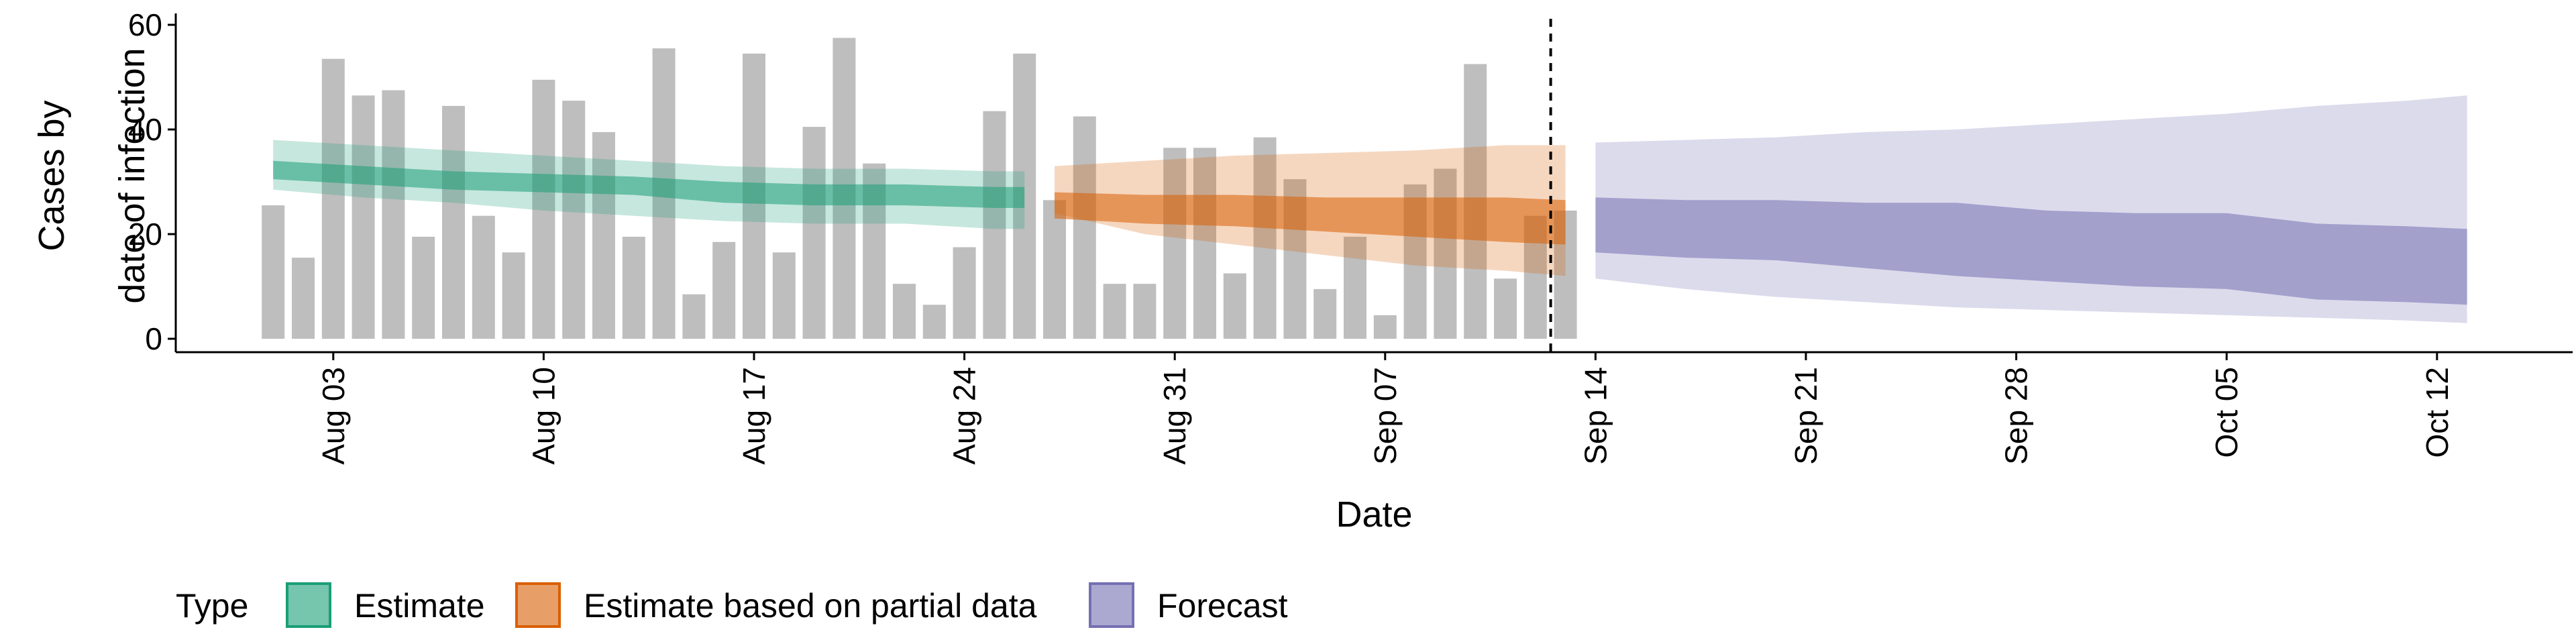 This screenshot has width=2576, height=644. Describe the element at coordinates (1595, 416) in the screenshot. I see `x-tick-label: Sep 14` at that location.